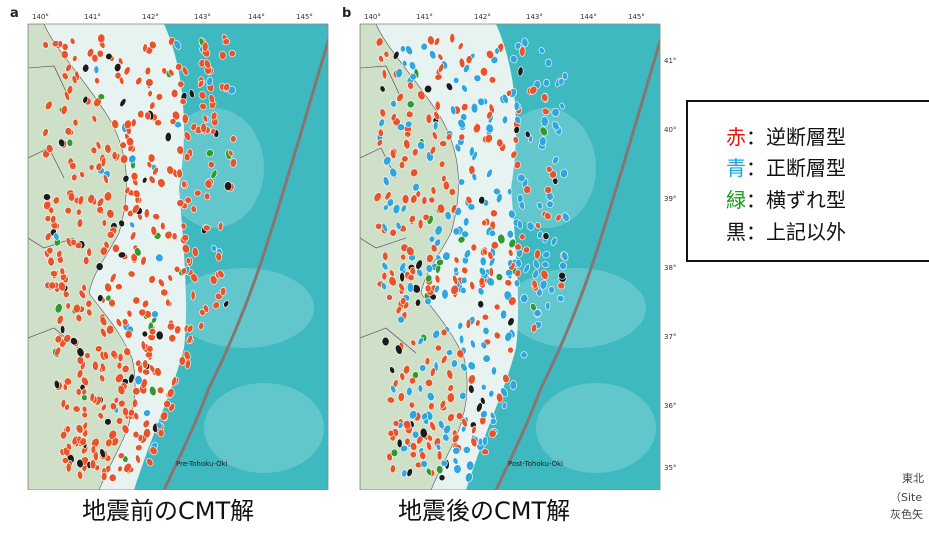 This screenshot has height=535, width=929. What do you see at coordinates (482, 17) in the screenshot?
I see `lon-tick-label: 142°` at bounding box center [482, 17].